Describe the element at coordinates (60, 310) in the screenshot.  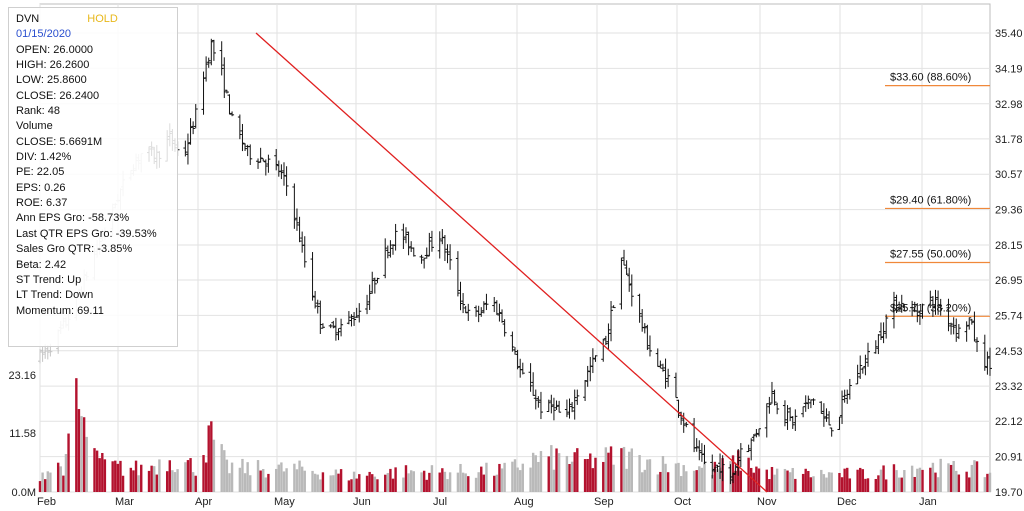
I see `info-momentum: Momentum: 69.11` at that location.